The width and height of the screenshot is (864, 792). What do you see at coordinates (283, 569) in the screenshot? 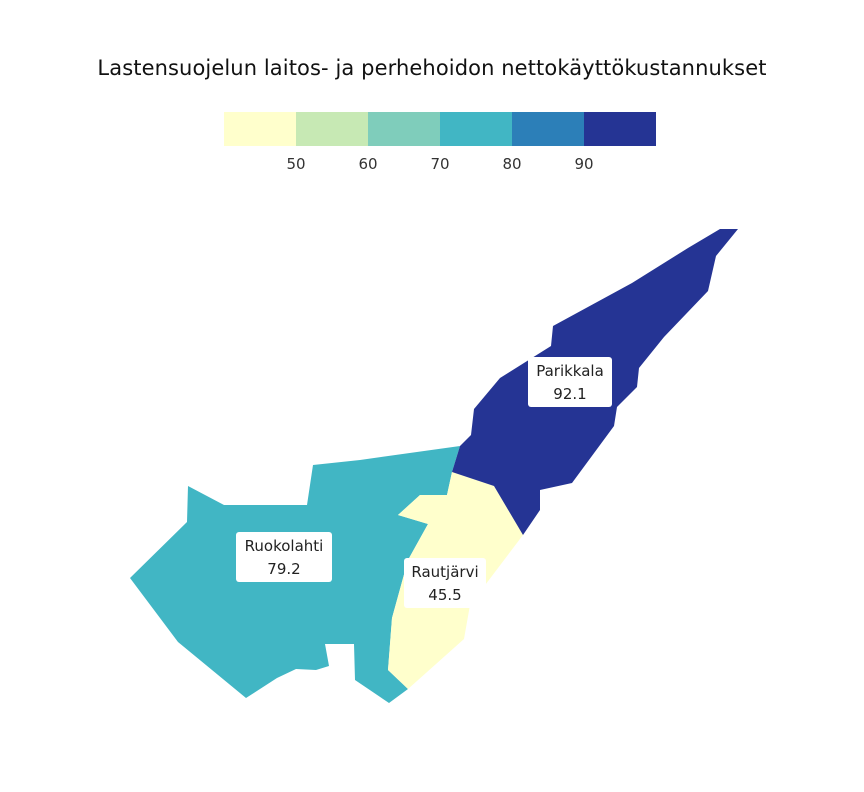
I see `label-value-ruokolahti: 79.2` at bounding box center [283, 569].